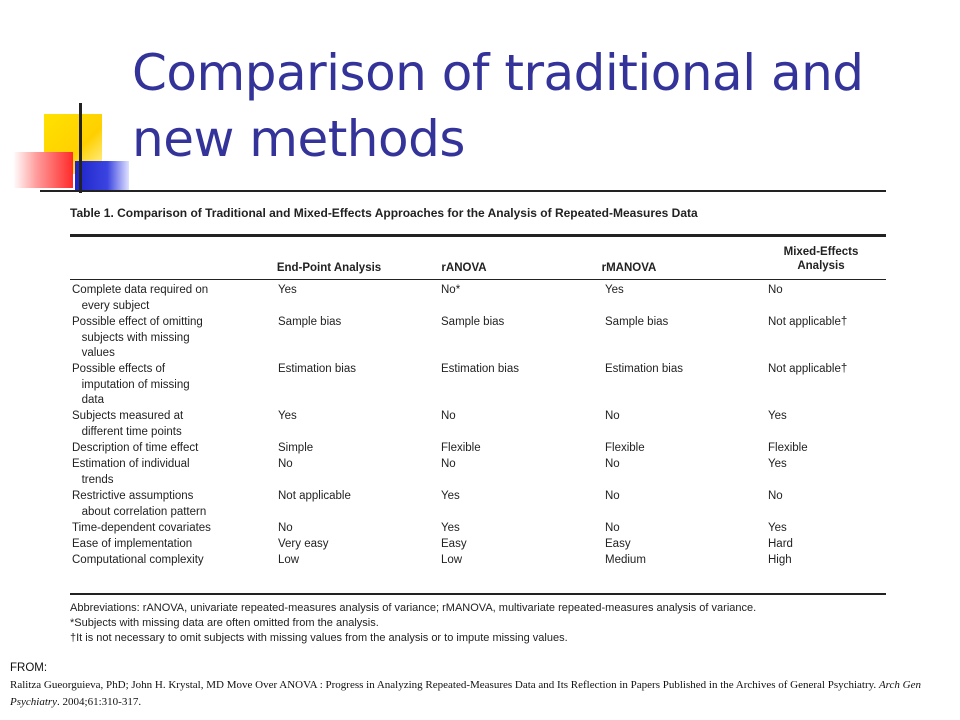  I want to click on red-square, so click(43, 170).